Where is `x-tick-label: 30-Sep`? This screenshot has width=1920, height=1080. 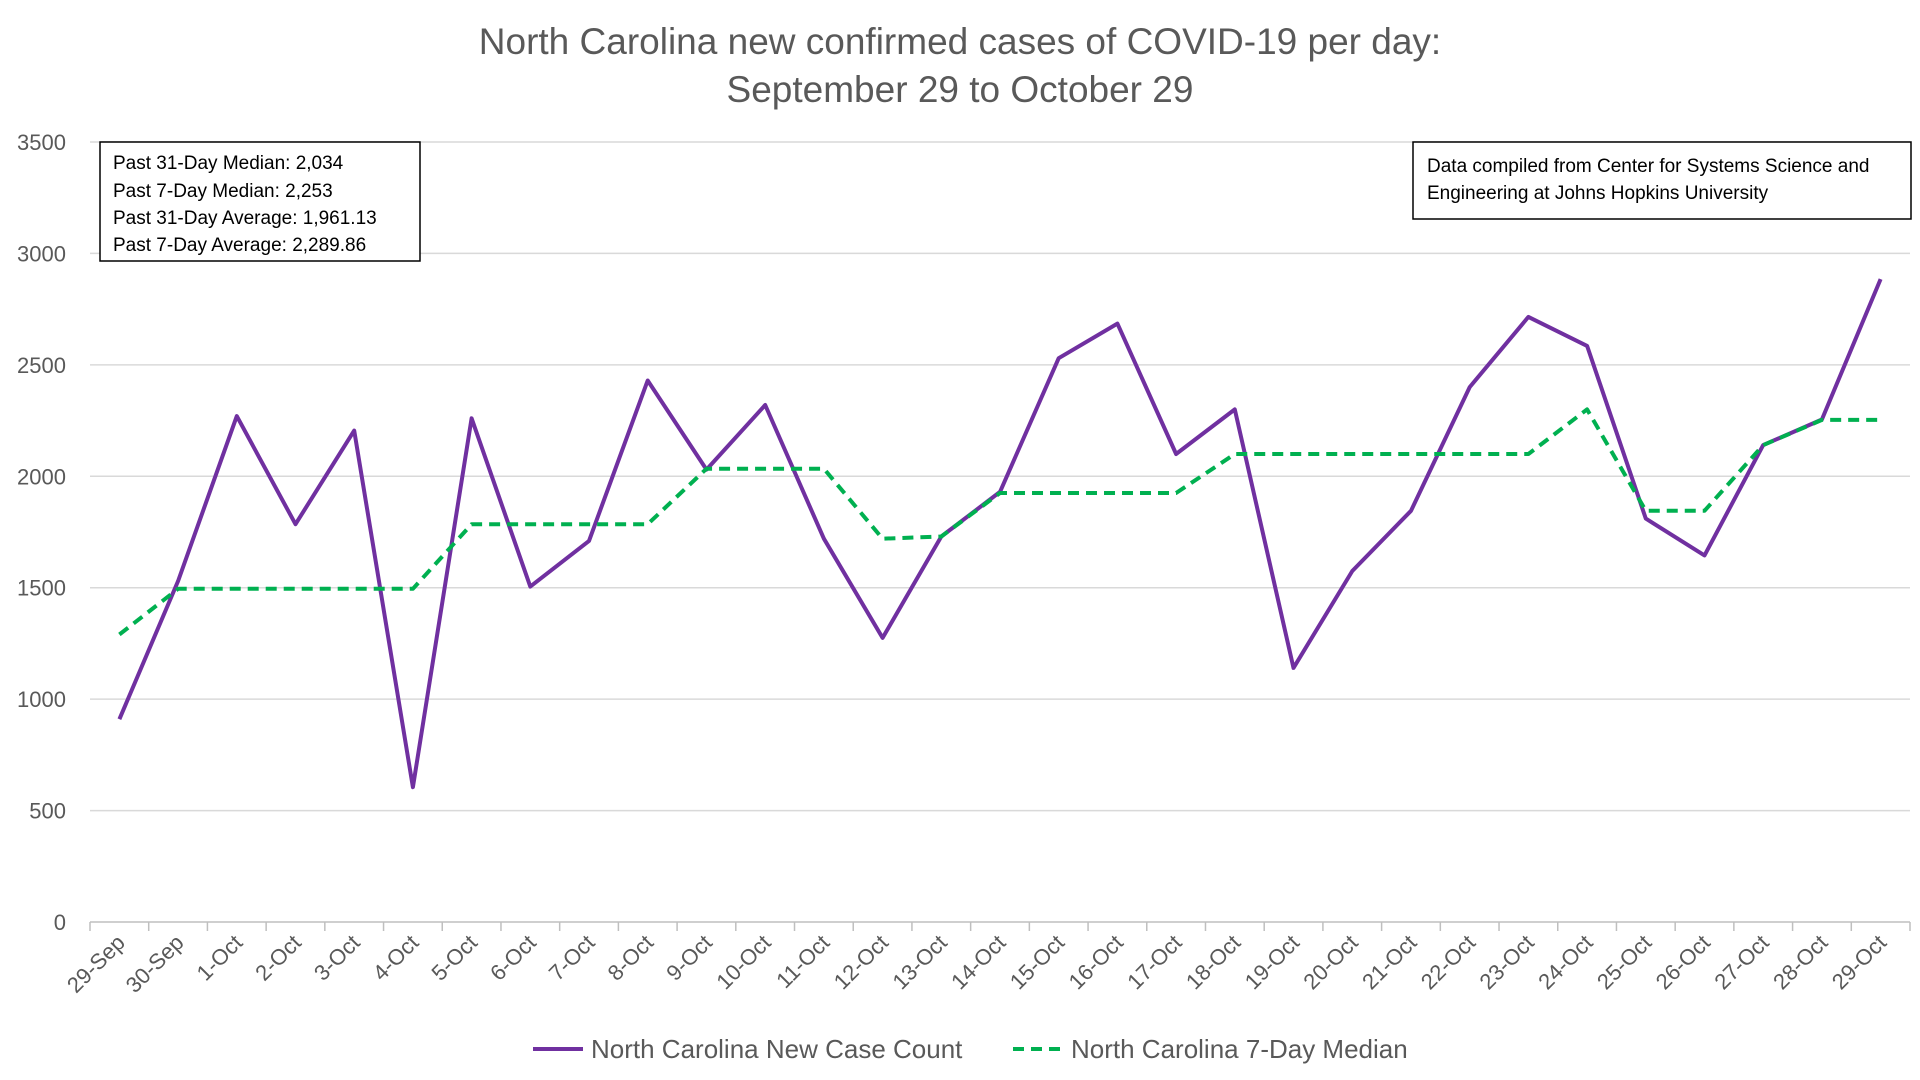 x-tick-label: 30-Sep is located at coordinates (155, 964).